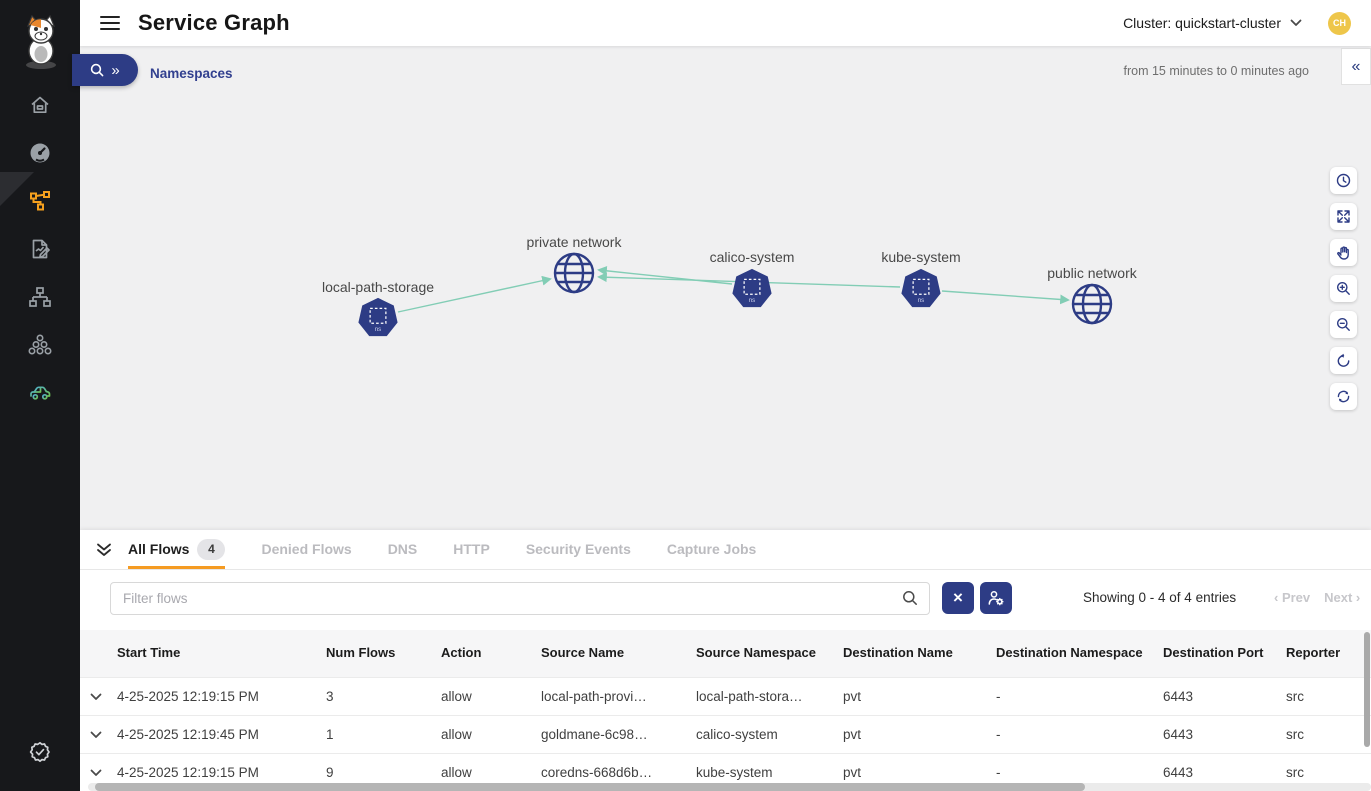 The height and width of the screenshot is (791, 1371). What do you see at coordinates (590, 787) in the screenshot?
I see `horizontal-scrollbar-thumb` at bounding box center [590, 787].